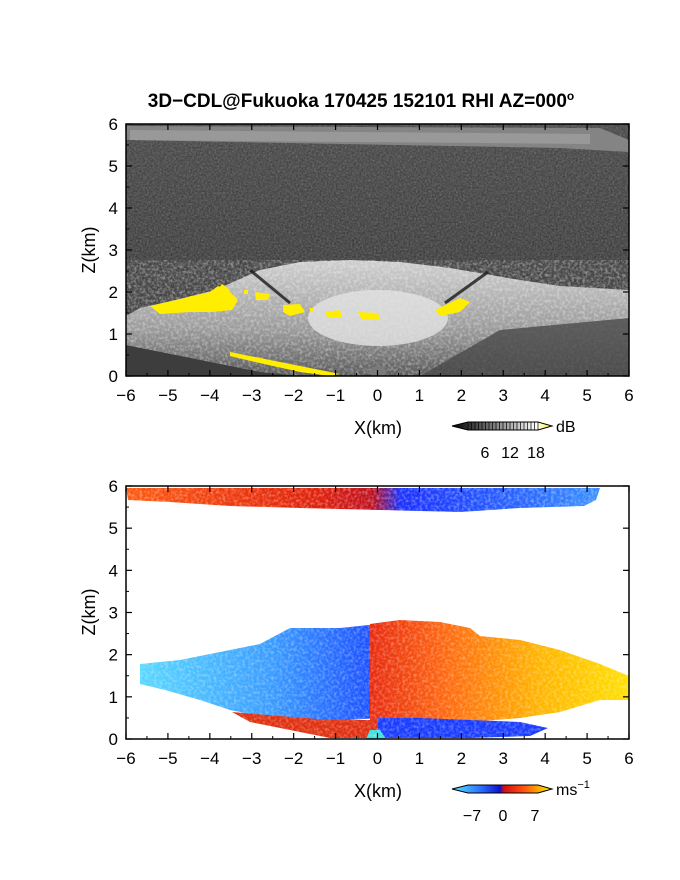  What do you see at coordinates (520, 802) in the screenshot?
I see `velocity-colorbar: ms−1 −7 0 7` at bounding box center [520, 802].